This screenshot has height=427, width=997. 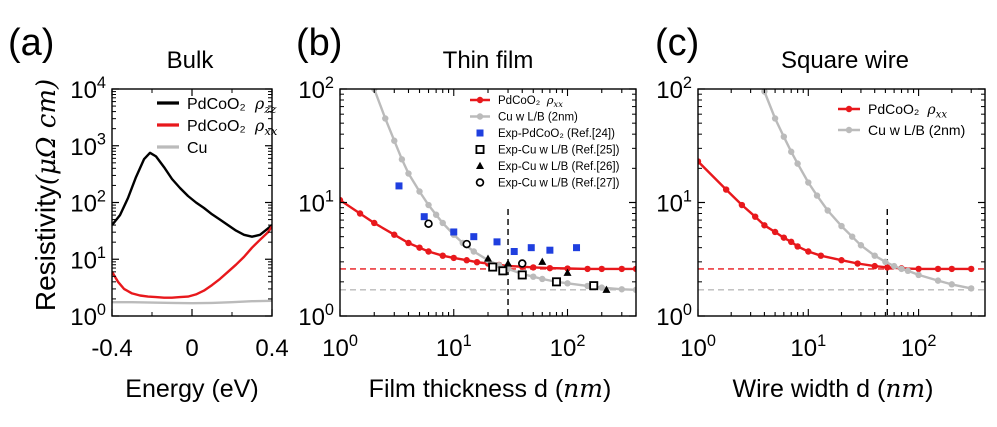 What do you see at coordinates (45, 248) in the screenshot?
I see `ylabel-text: Resistivity` at bounding box center [45, 248].